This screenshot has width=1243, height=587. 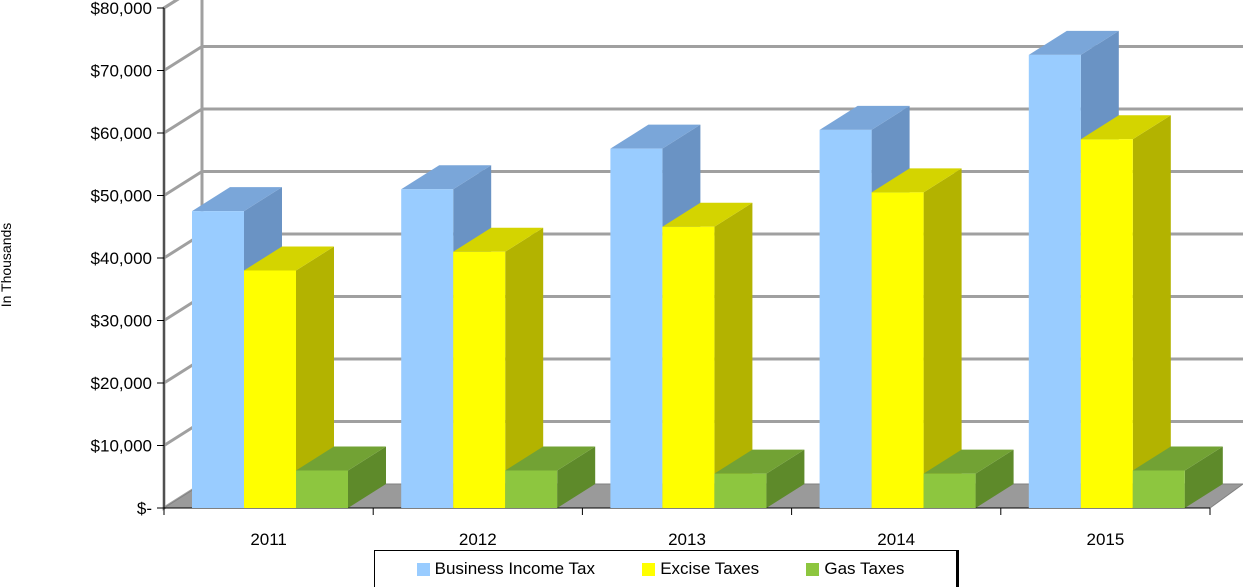 I want to click on legend-label: Gas Taxes, so click(x=864, y=568).